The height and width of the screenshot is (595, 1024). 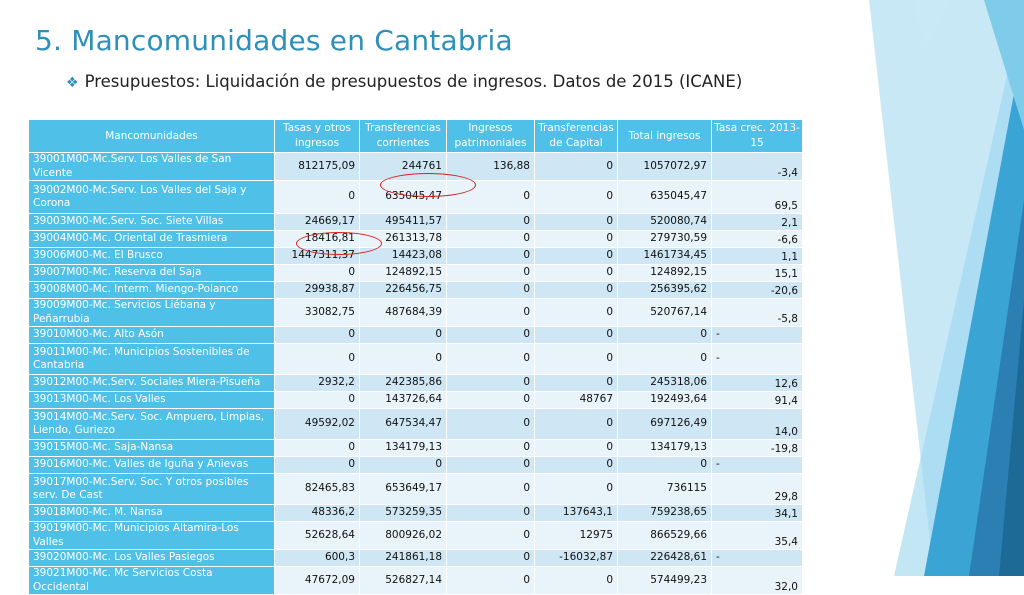 What do you see at coordinates (664, 290) in the screenshot?
I see `table-cell: 256395,62` at bounding box center [664, 290].